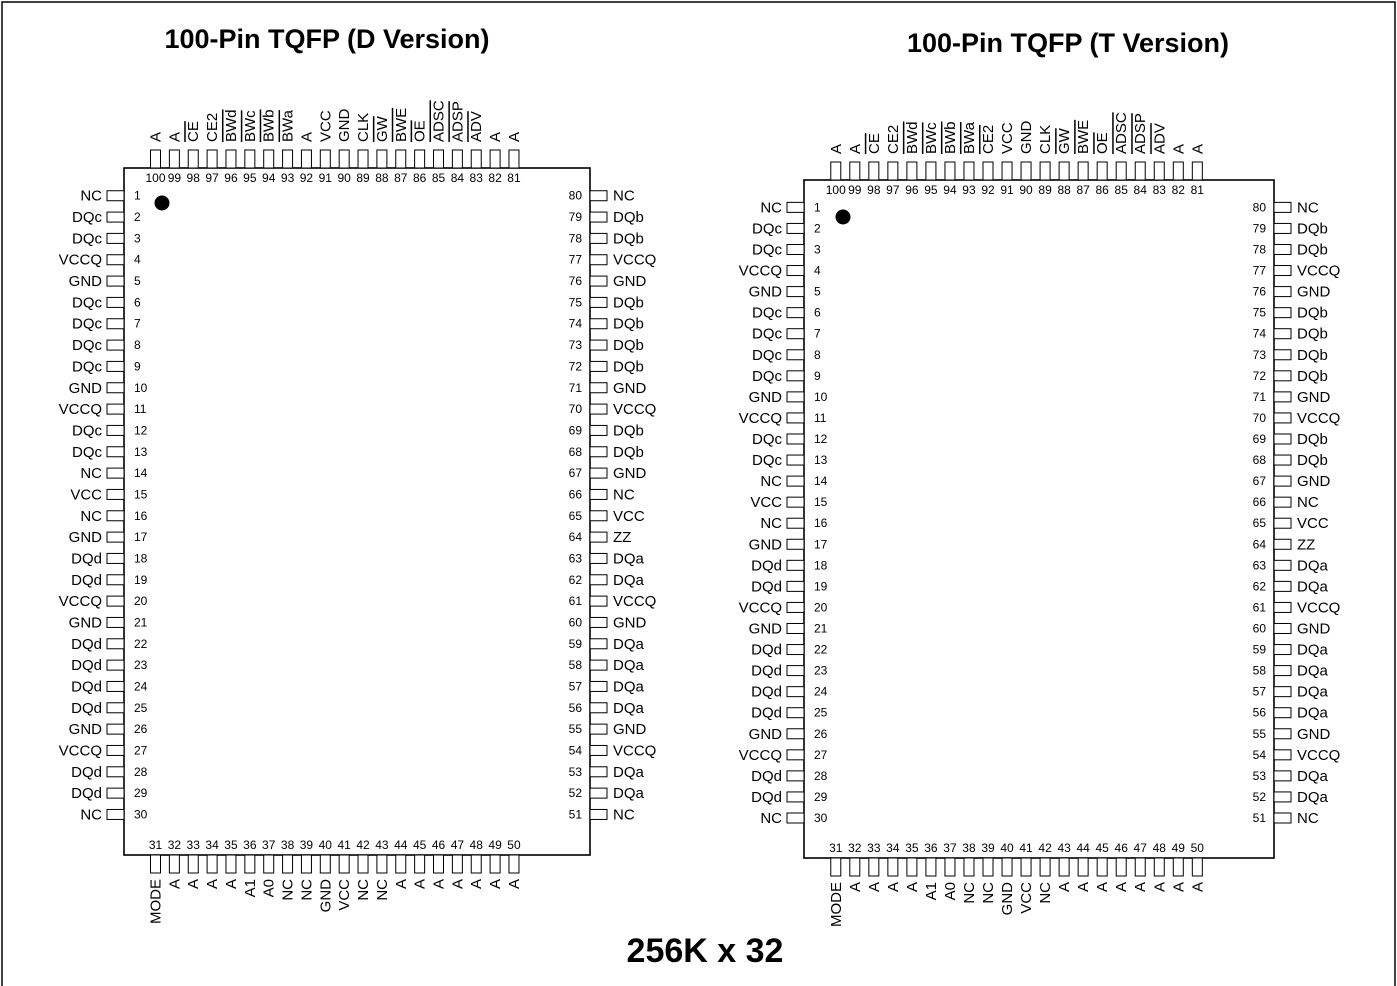 The image size is (1397, 986). Describe the element at coordinates (817, 313) in the screenshot. I see `pin-number: 6` at that location.